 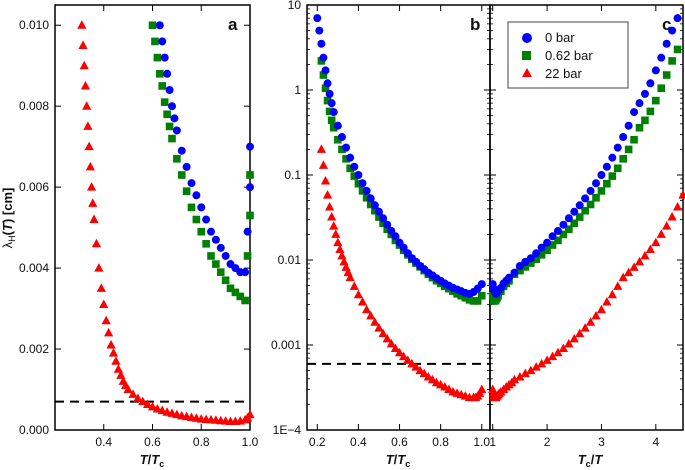 I want to click on panel-a-letter: a, so click(x=233, y=24).